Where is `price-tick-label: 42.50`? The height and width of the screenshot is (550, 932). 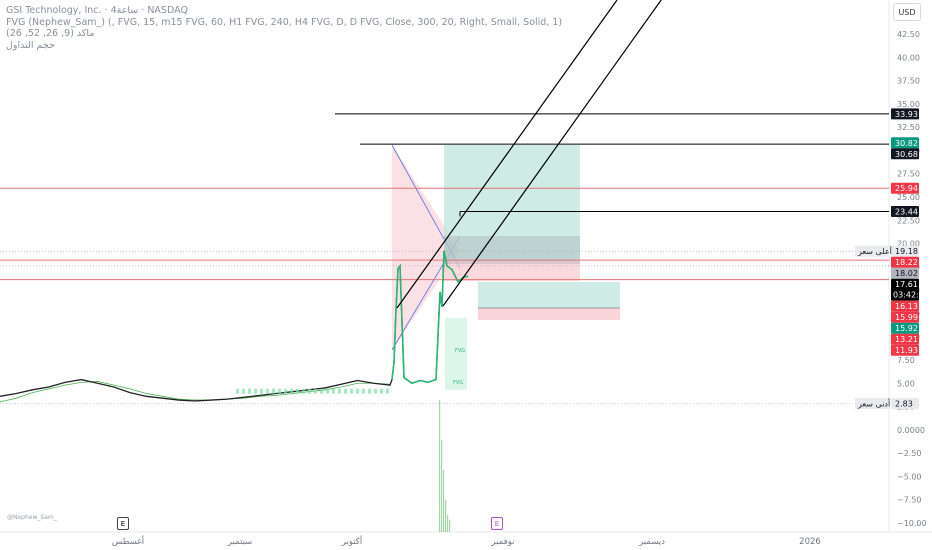 price-tick-label: 42.50 is located at coordinates (908, 34).